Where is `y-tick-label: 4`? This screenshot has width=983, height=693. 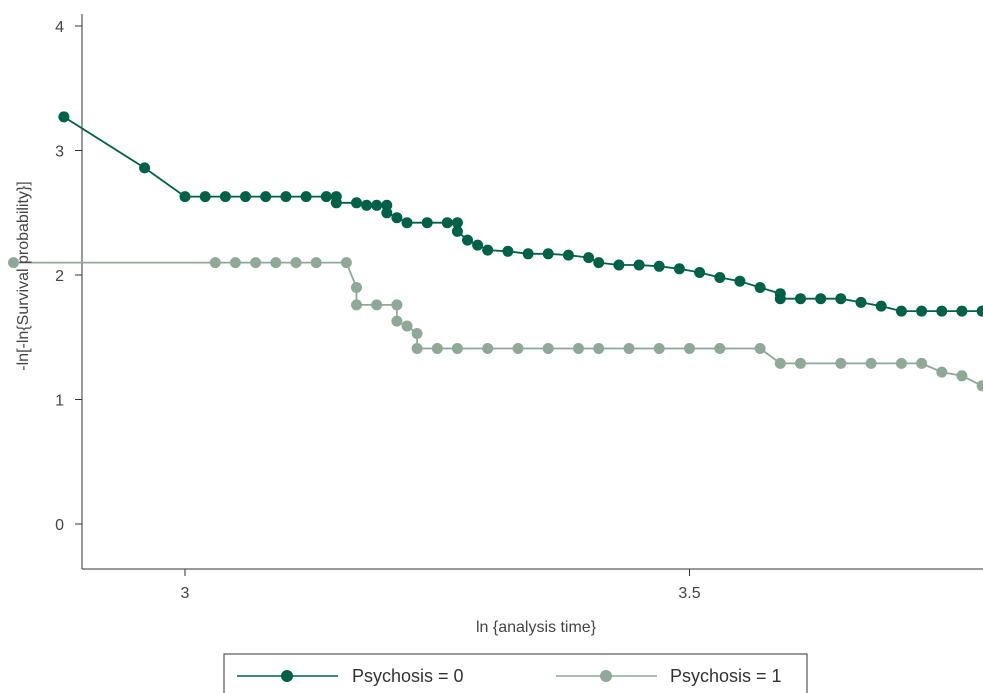 y-tick-label: 4 is located at coordinates (59, 27).